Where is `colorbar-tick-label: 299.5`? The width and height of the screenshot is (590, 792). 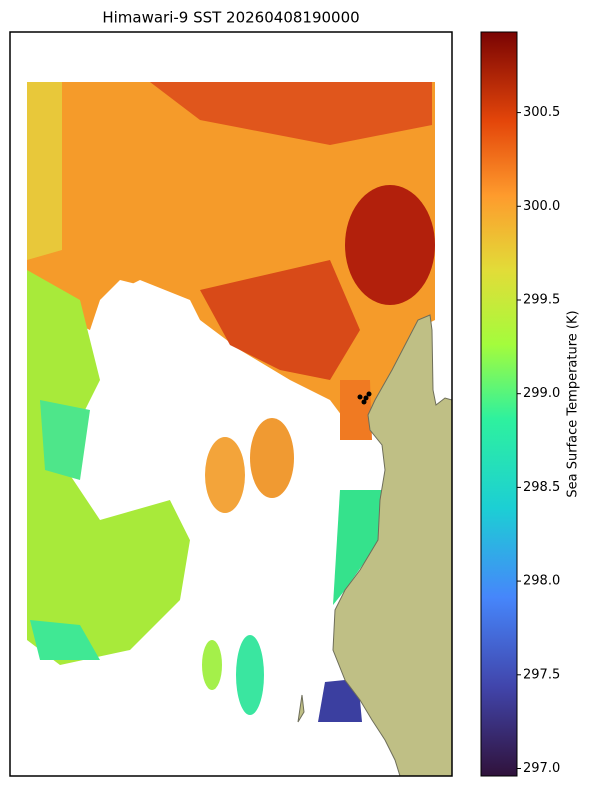
colorbar-tick-label: 299.5 is located at coordinates (541, 299).